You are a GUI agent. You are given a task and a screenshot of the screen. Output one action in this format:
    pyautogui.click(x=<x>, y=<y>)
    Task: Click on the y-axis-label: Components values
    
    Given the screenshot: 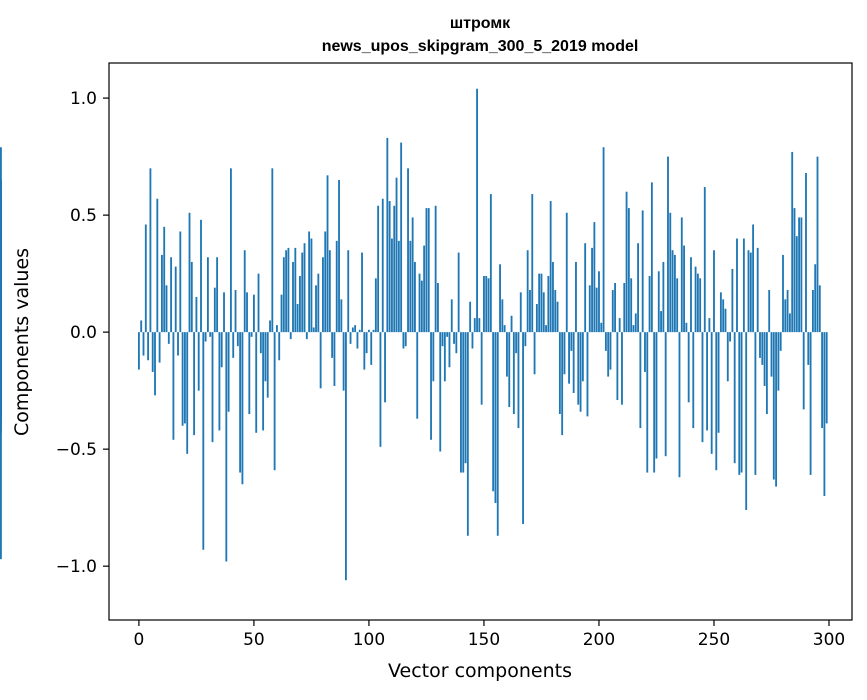 What is the action you would take?
    pyautogui.click(x=22, y=342)
    